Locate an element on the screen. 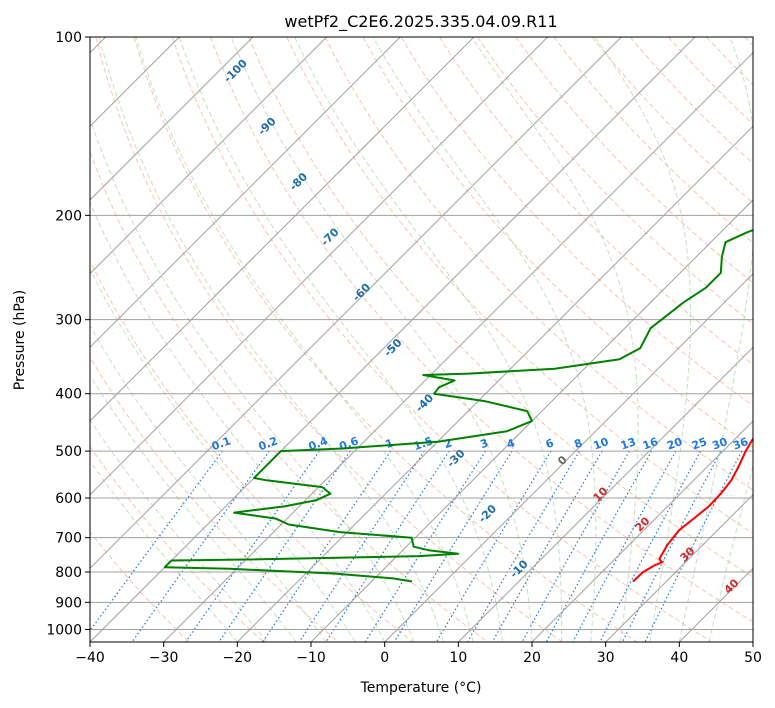 The width and height of the screenshot is (775, 708). mixing-ratio-label: 10 is located at coordinates (601, 444).